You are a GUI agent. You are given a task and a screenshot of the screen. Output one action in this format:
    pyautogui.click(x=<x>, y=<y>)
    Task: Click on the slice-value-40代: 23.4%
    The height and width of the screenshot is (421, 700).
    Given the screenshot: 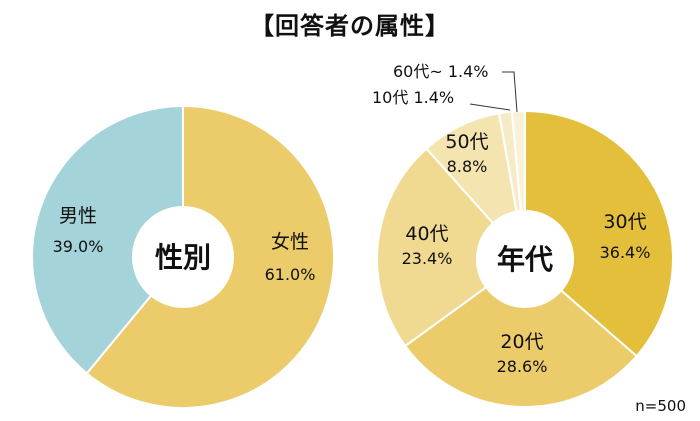 What is the action you would take?
    pyautogui.click(x=427, y=258)
    